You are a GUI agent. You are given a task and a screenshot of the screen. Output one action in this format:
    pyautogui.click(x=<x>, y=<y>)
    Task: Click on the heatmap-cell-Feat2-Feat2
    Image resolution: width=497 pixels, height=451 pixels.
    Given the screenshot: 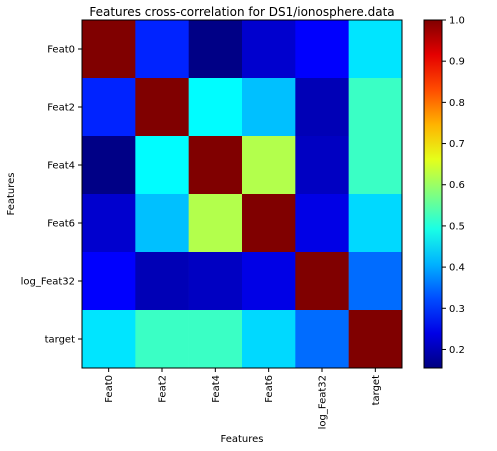 What is the action you would take?
    pyautogui.click(x=162, y=107)
    